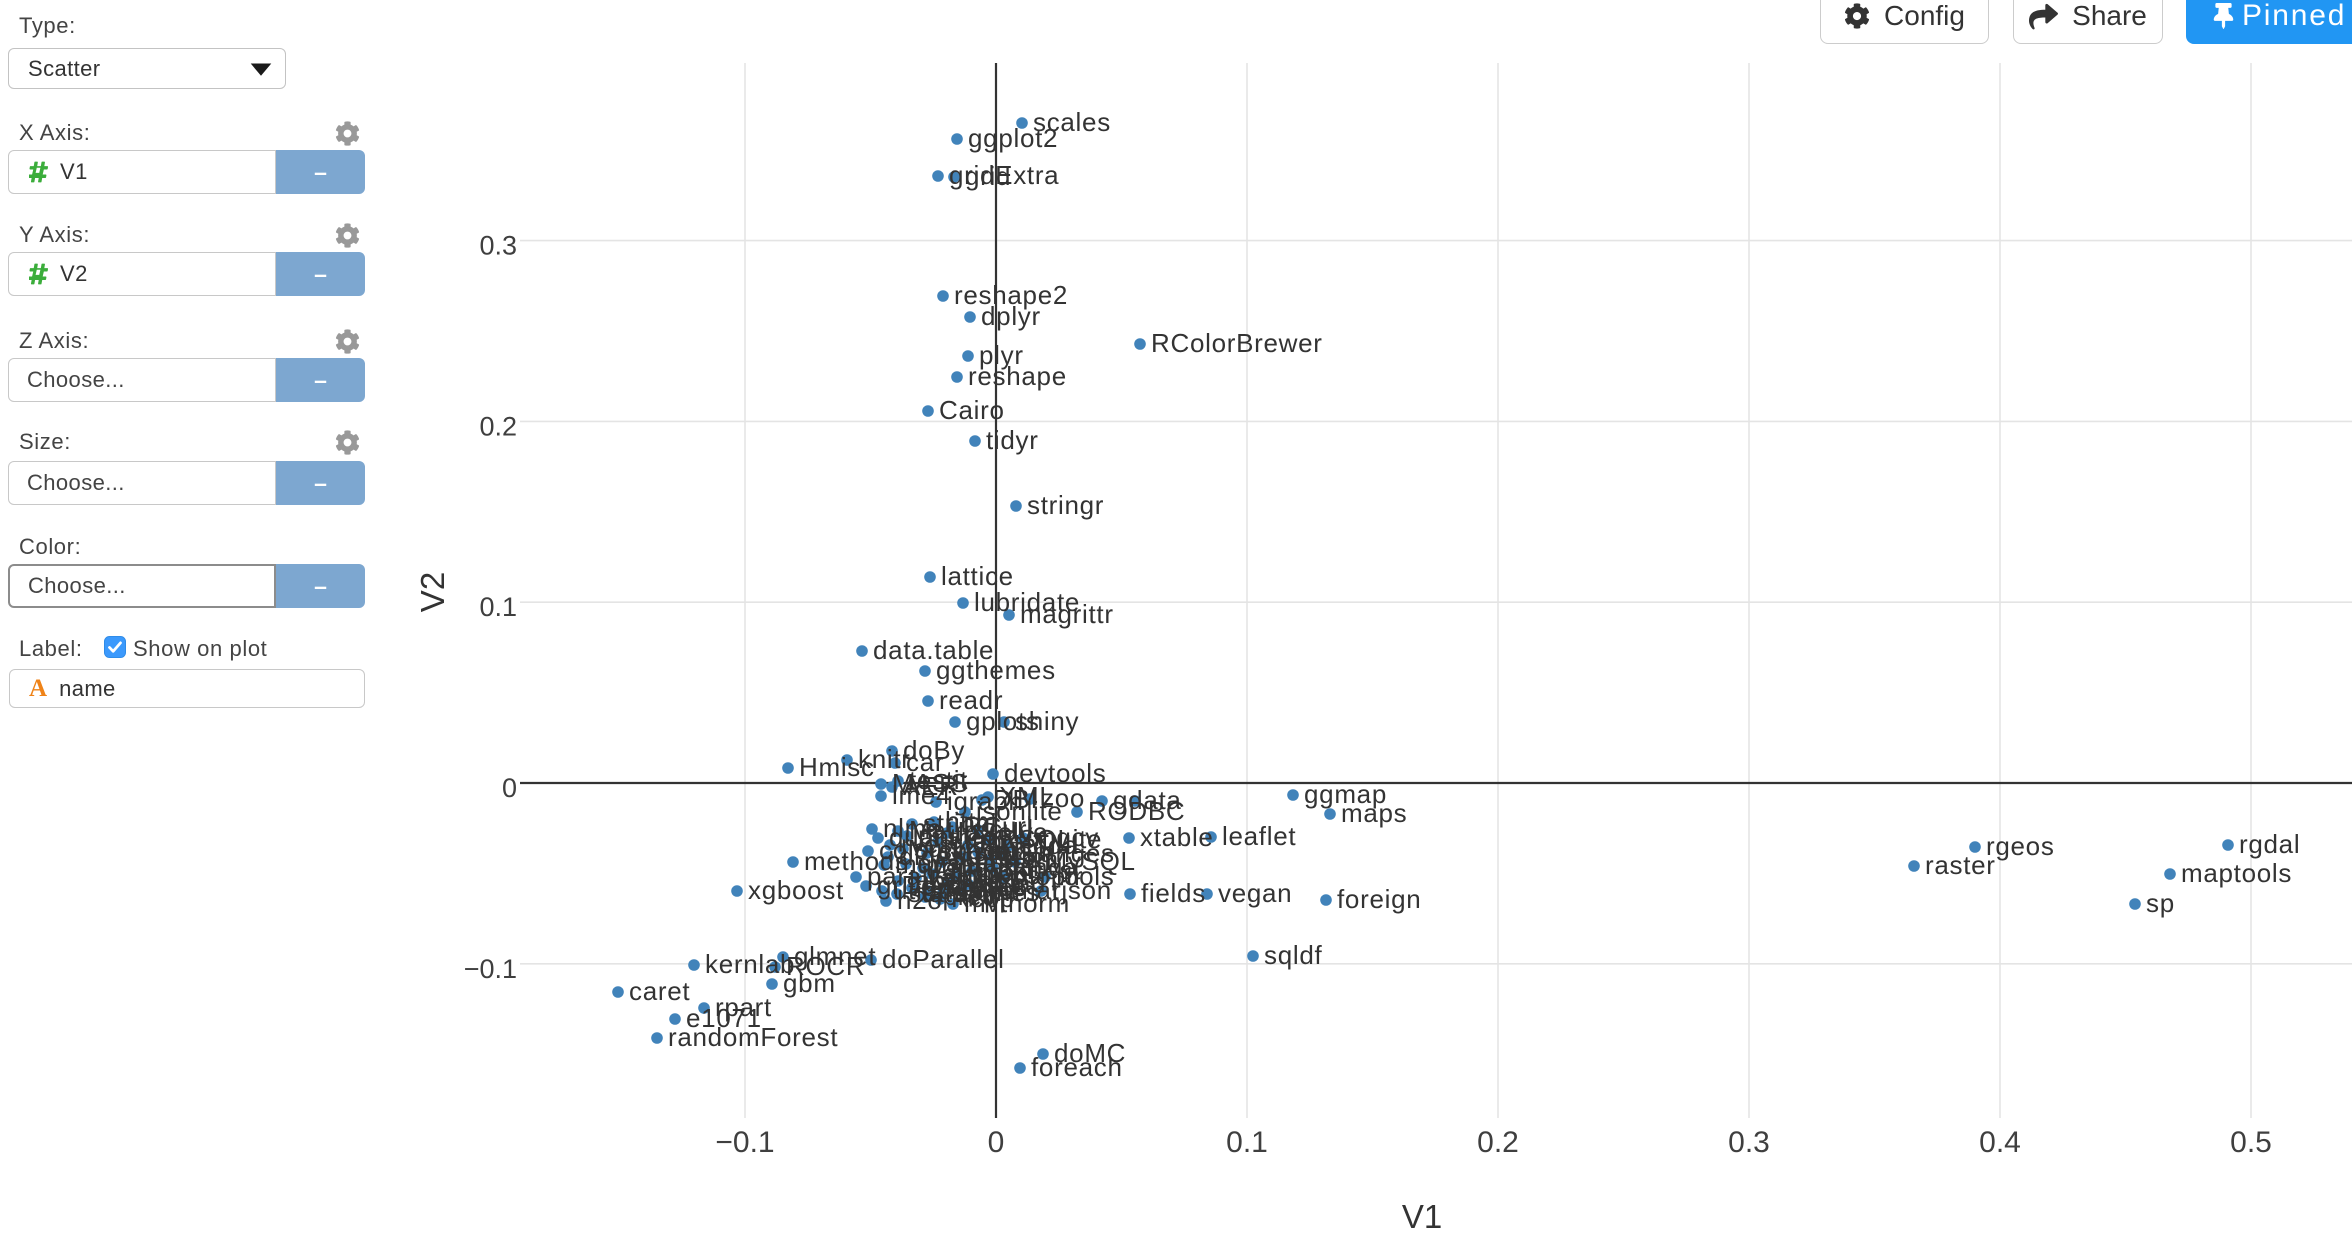  What do you see at coordinates (1147, 800) in the screenshot?
I see `svg-text: gdata` at bounding box center [1147, 800].